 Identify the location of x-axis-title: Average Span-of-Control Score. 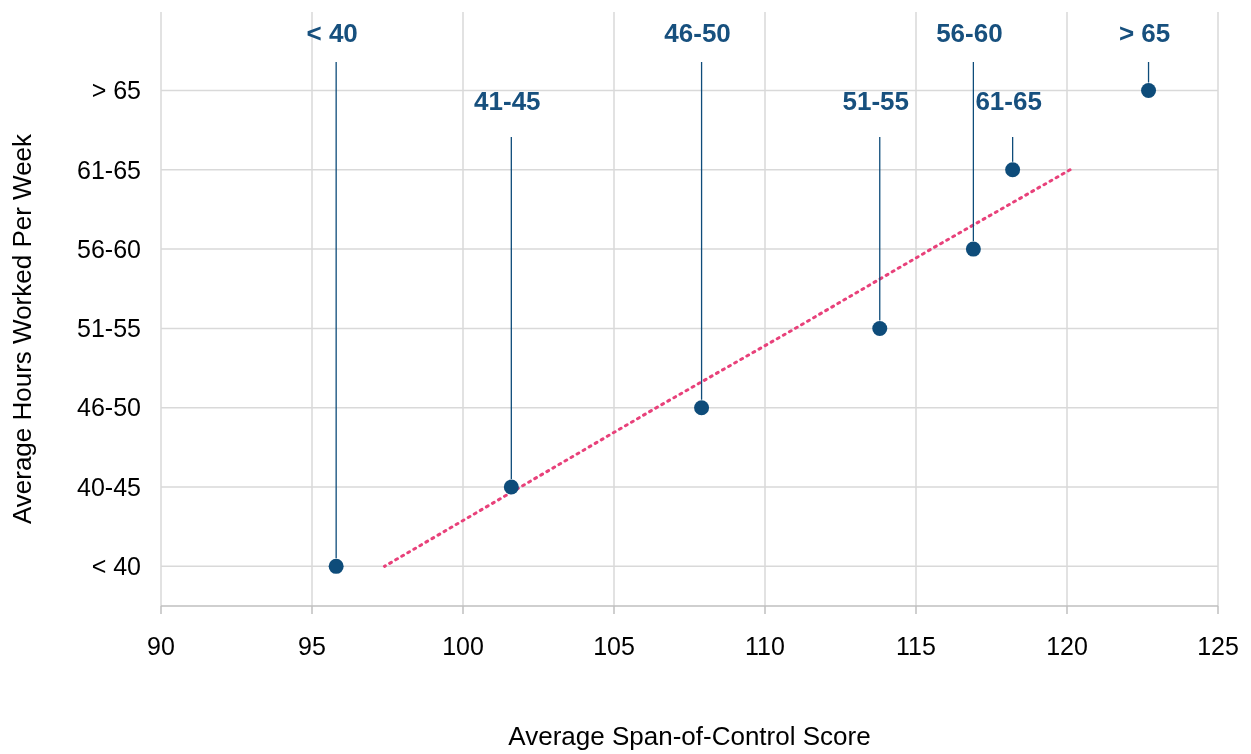
(689, 736).